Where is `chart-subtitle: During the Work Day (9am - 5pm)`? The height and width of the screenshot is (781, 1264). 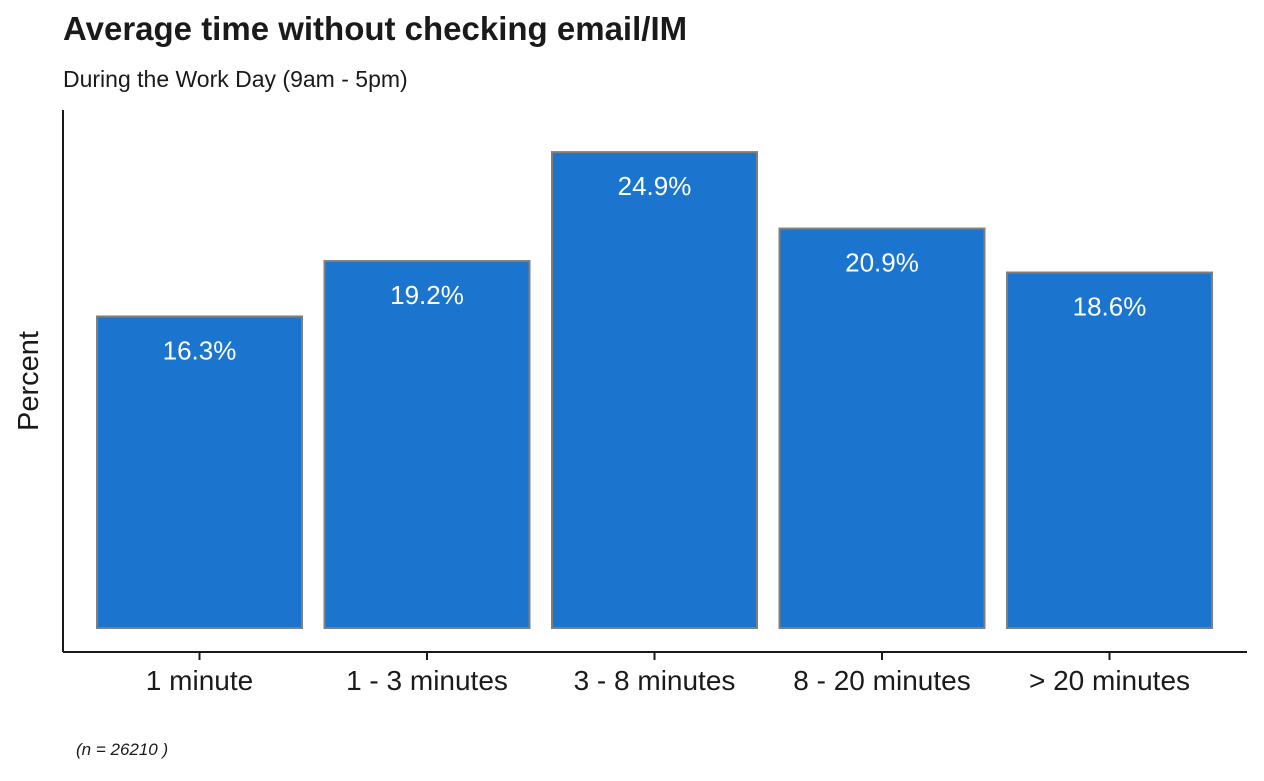 chart-subtitle: During the Work Day (9am - 5pm) is located at coordinates (235, 79).